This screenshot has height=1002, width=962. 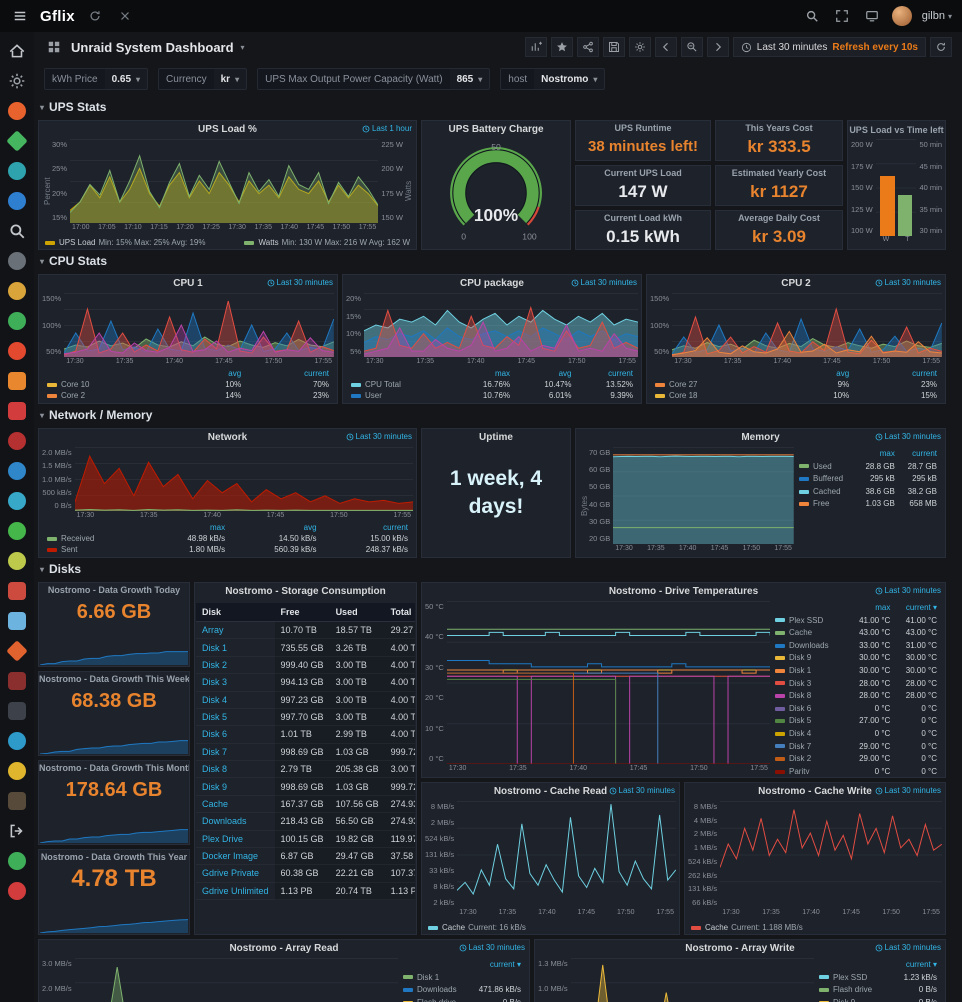 What do you see at coordinates (856, 770) in the screenshot?
I see `legend-row: Parity 0 °C 0 °C` at bounding box center [856, 770].